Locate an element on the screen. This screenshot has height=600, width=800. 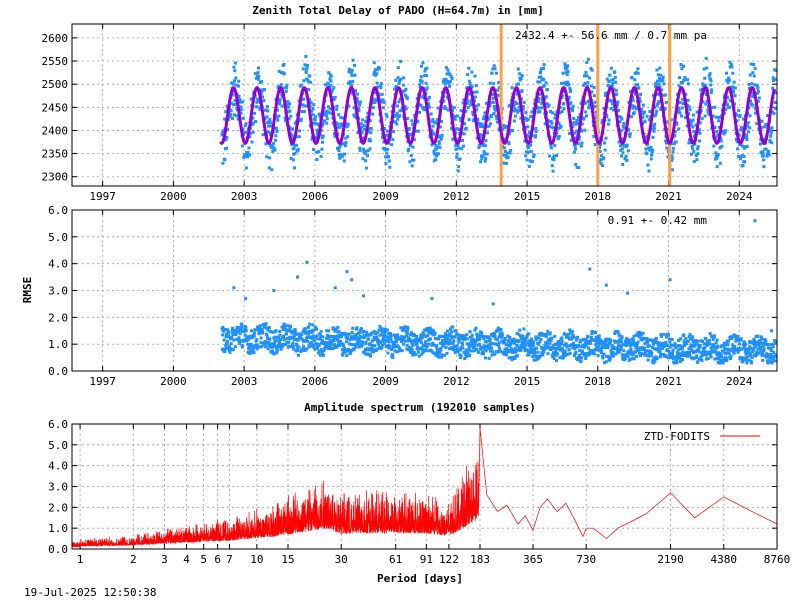
x-tick-label: 7 is located at coordinates (229, 559).